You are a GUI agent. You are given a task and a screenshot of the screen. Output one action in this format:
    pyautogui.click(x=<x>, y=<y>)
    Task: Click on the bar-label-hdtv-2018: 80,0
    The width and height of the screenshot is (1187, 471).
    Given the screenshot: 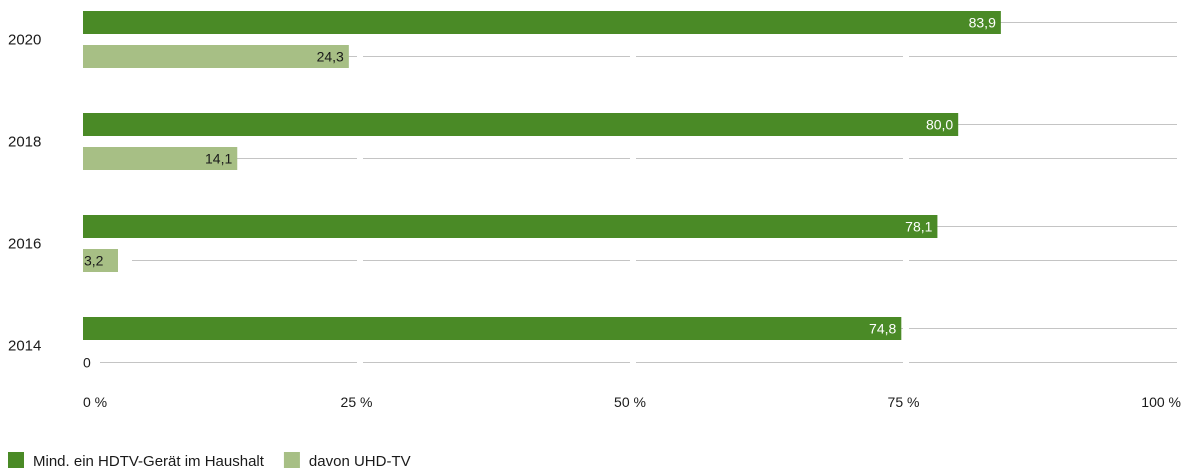 What is the action you would take?
    pyautogui.click(x=939, y=125)
    